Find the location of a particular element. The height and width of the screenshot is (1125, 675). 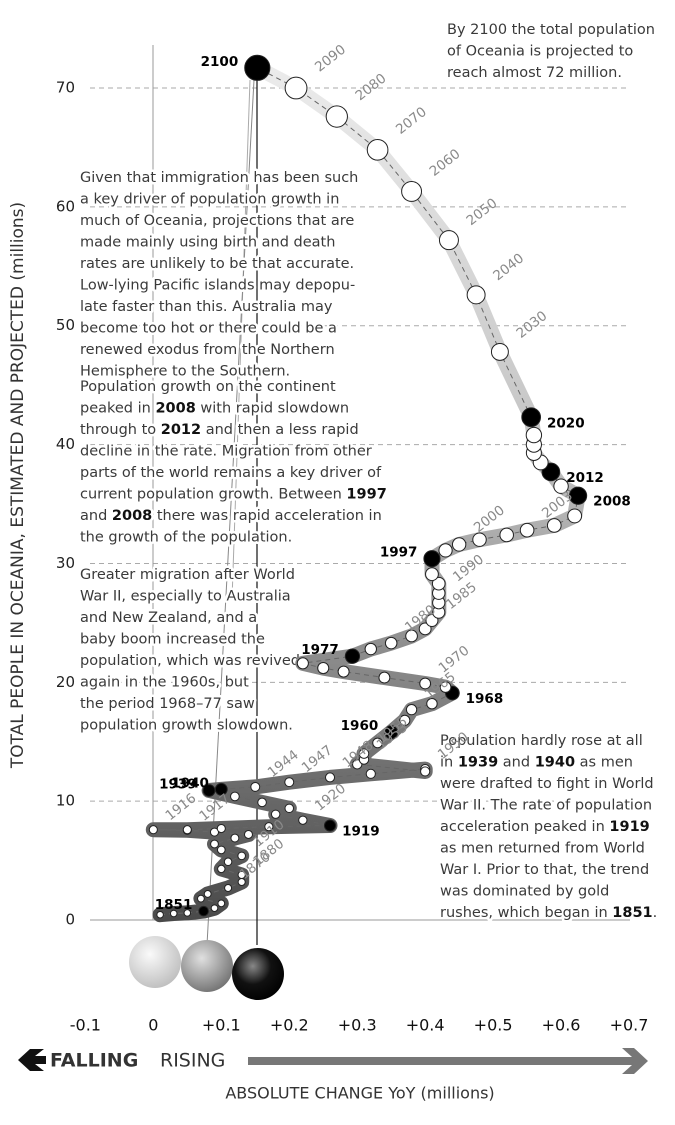

y-tick-label: 0 is located at coordinates (70, 920).